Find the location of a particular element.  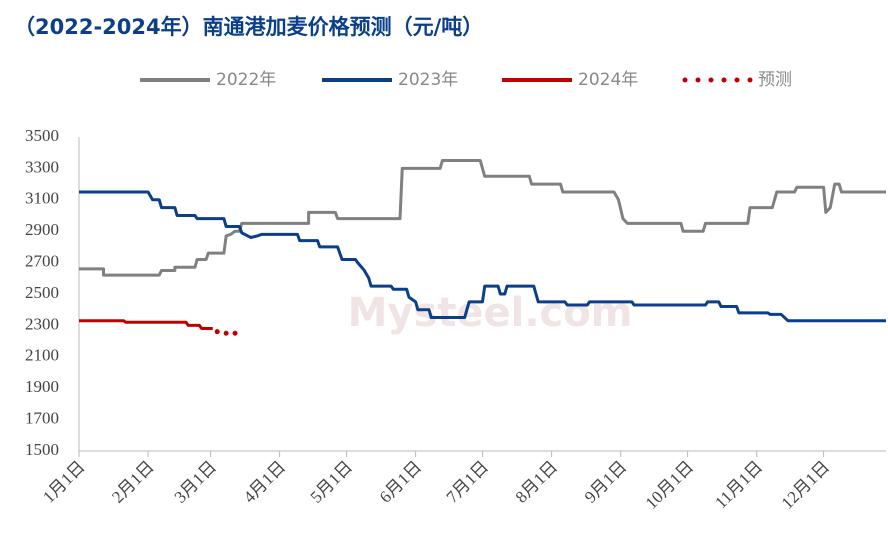

y-tick-label: 2700 is located at coordinates (42, 261).